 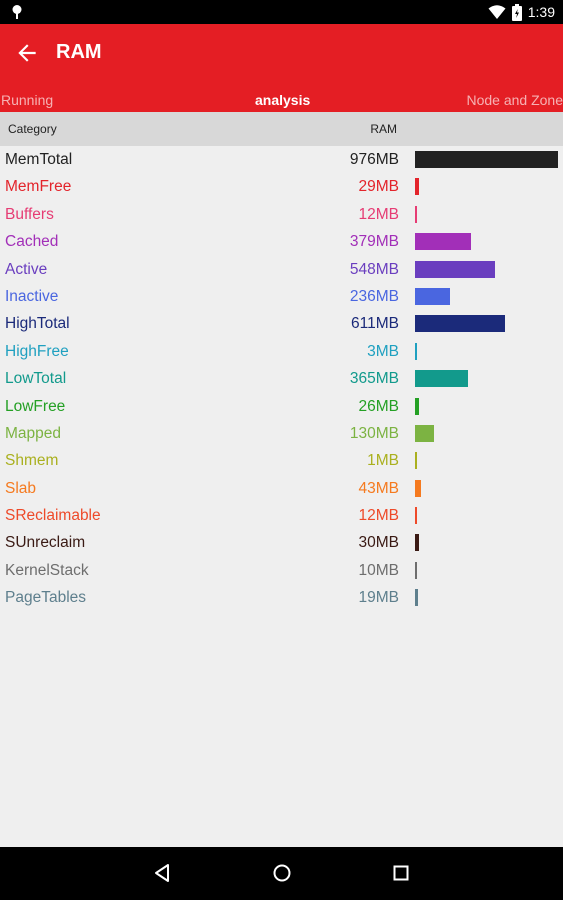 I want to click on table-row: SUnreclaim 30MB, so click(x=281, y=542).